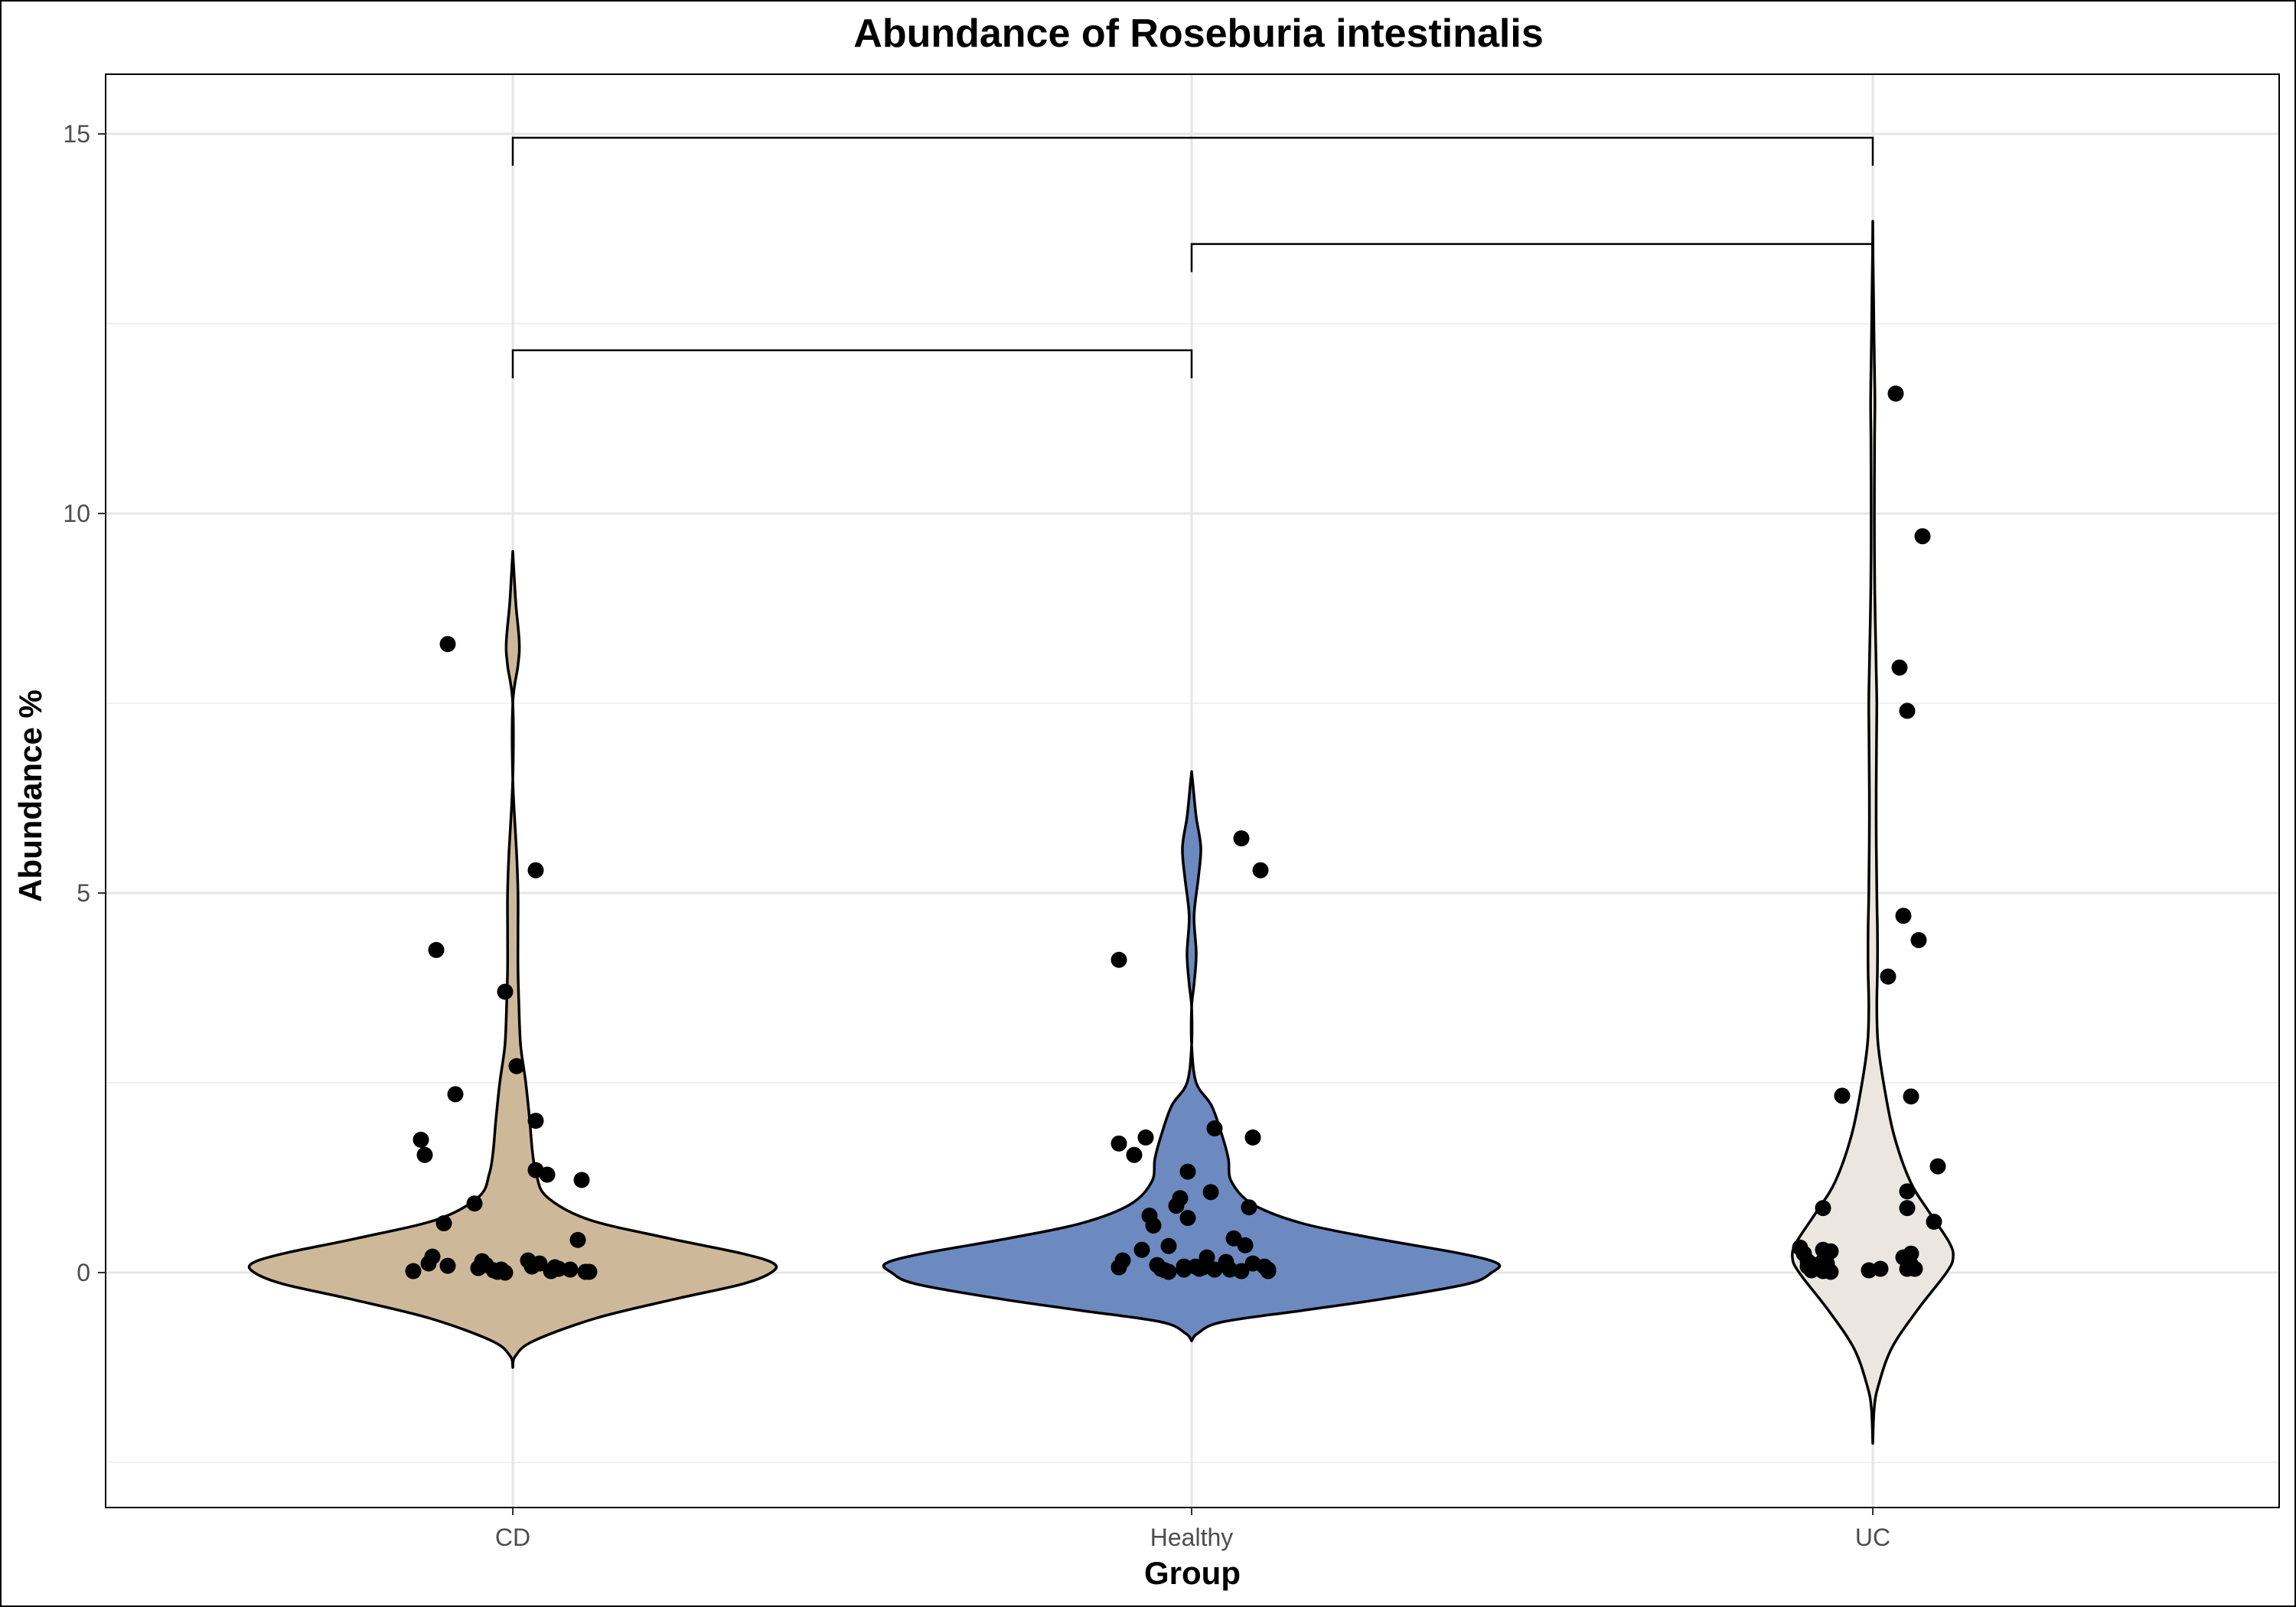 The height and width of the screenshot is (1607, 2296). I want to click on violin-healthy, so click(1192, 1056).